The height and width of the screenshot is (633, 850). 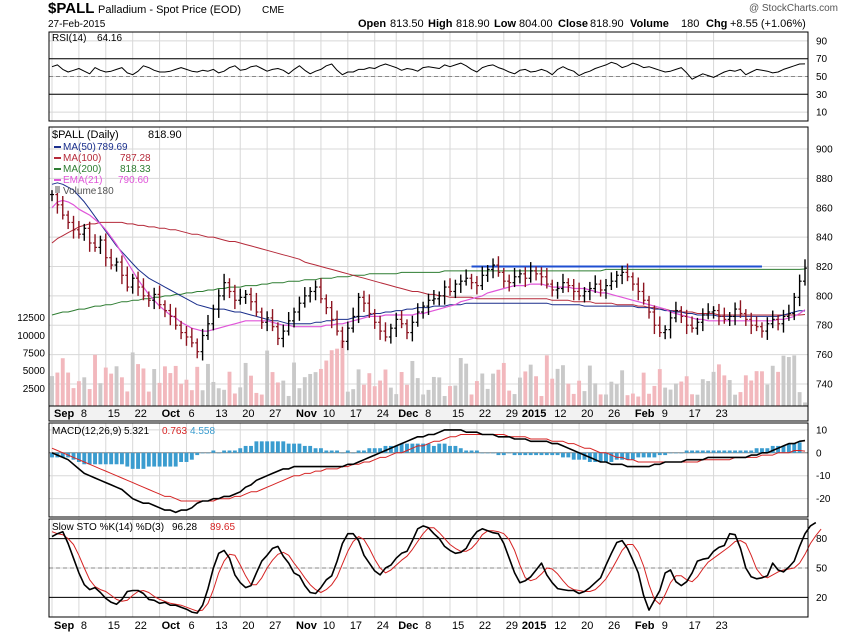 What do you see at coordinates (428, 414) in the screenshot?
I see `x-date-tick: 8` at bounding box center [428, 414].